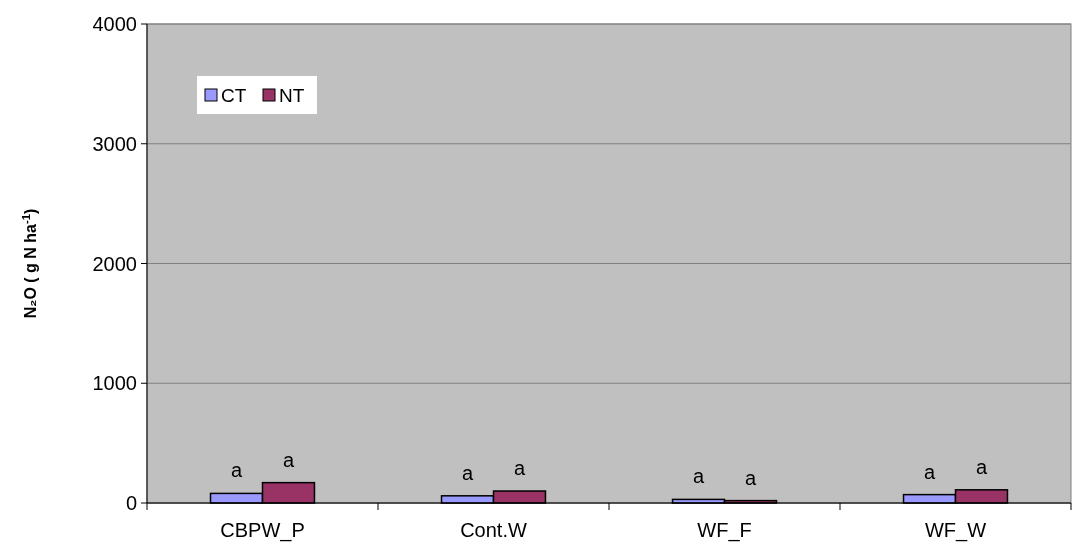  Describe the element at coordinates (724, 530) in the screenshot. I see `x-tick-label: WF_F` at that location.